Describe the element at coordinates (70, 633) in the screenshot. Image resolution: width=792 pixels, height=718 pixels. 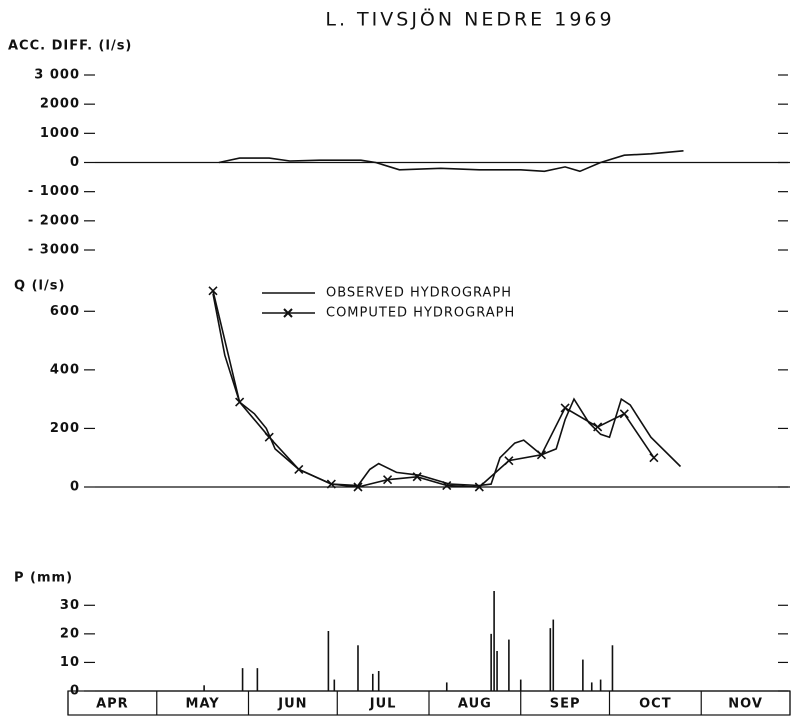
I see `y-tick-label: 20` at that location.